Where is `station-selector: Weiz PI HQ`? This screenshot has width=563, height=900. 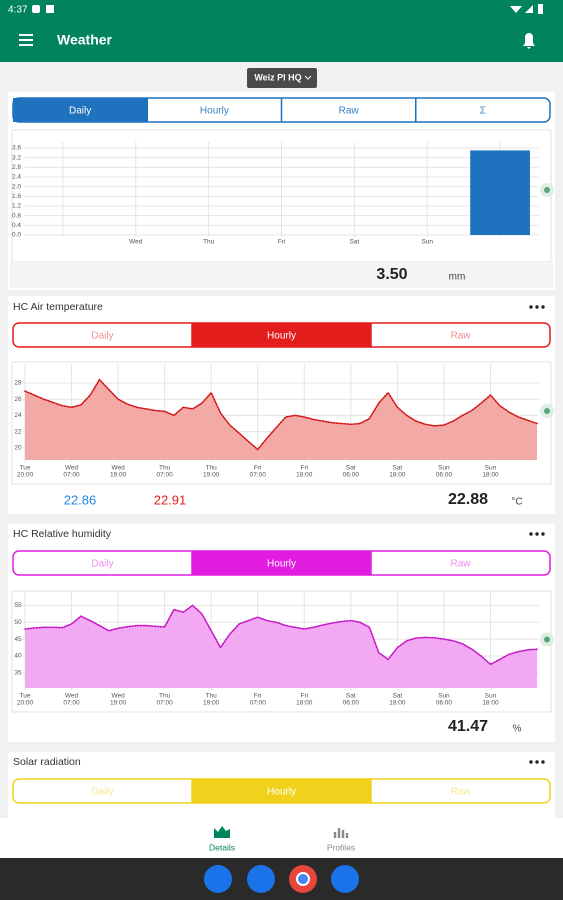
station-selector: Weiz PI HQ is located at coordinates (282, 78).